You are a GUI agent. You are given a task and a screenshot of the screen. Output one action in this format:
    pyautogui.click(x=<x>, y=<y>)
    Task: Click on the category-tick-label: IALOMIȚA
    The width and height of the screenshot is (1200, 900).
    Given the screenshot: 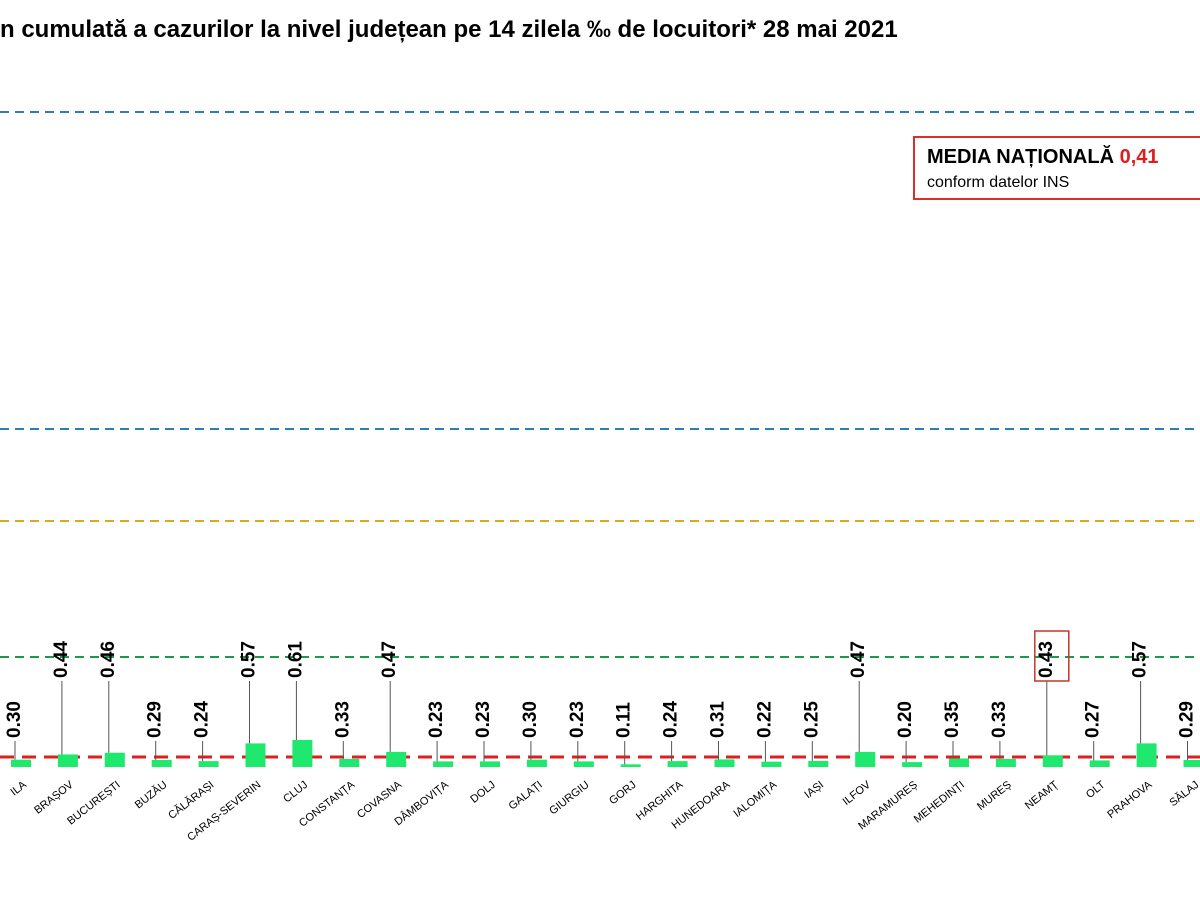 What is the action you would take?
    pyautogui.click(x=755, y=799)
    